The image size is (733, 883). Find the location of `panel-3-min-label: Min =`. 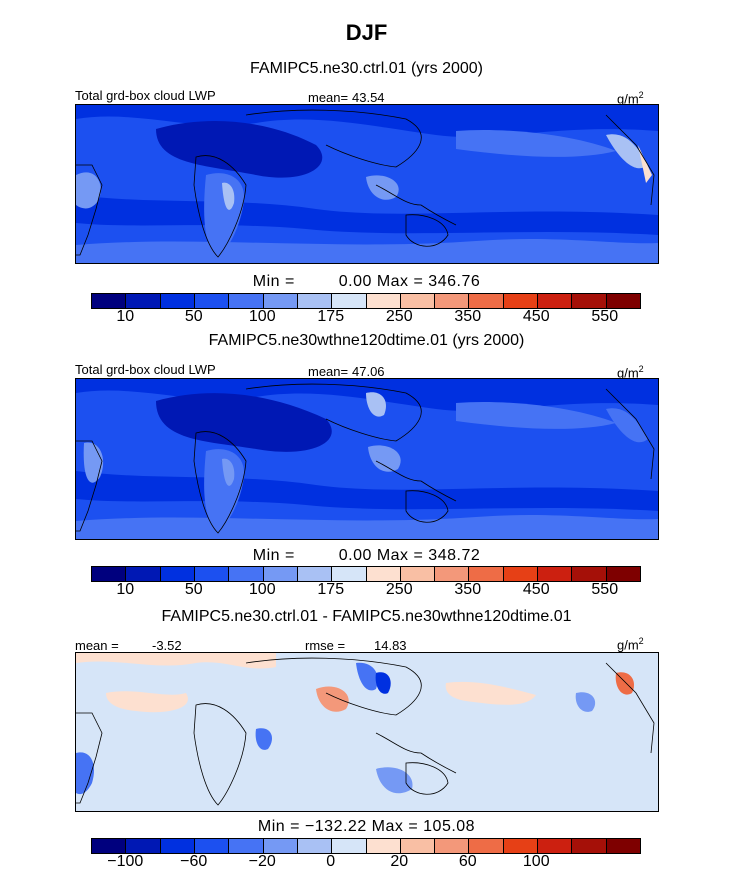

panel-3-min-label: Min = is located at coordinates (278, 826).